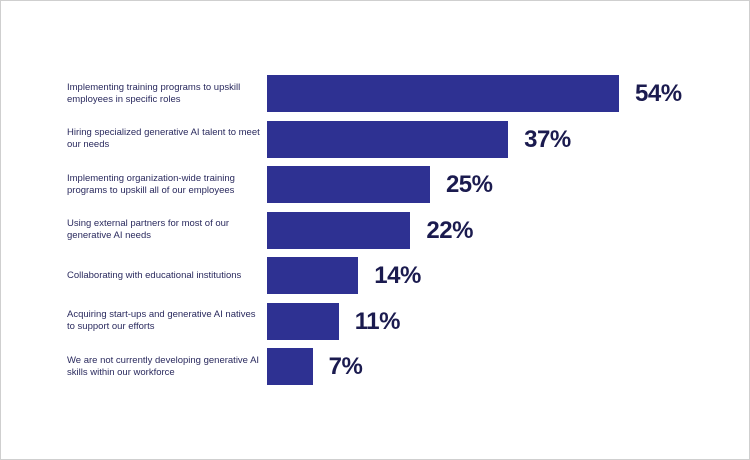 Image resolution: width=750 pixels, height=460 pixels. I want to click on value-label: 54%, so click(658, 93).